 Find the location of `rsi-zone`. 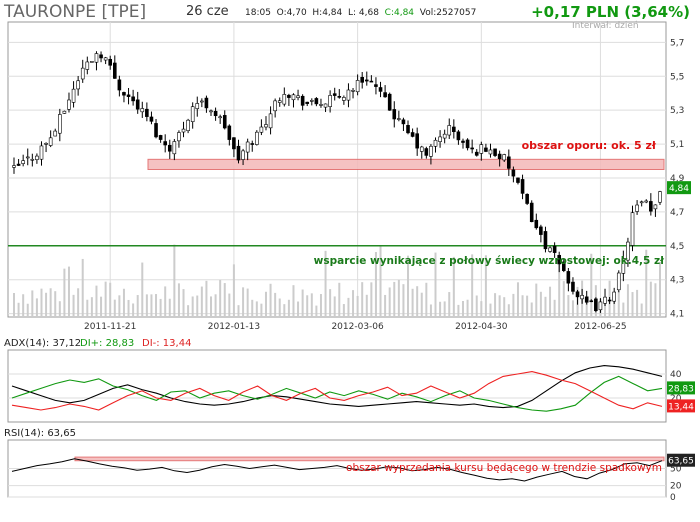

rsi-zone is located at coordinates (369, 459).